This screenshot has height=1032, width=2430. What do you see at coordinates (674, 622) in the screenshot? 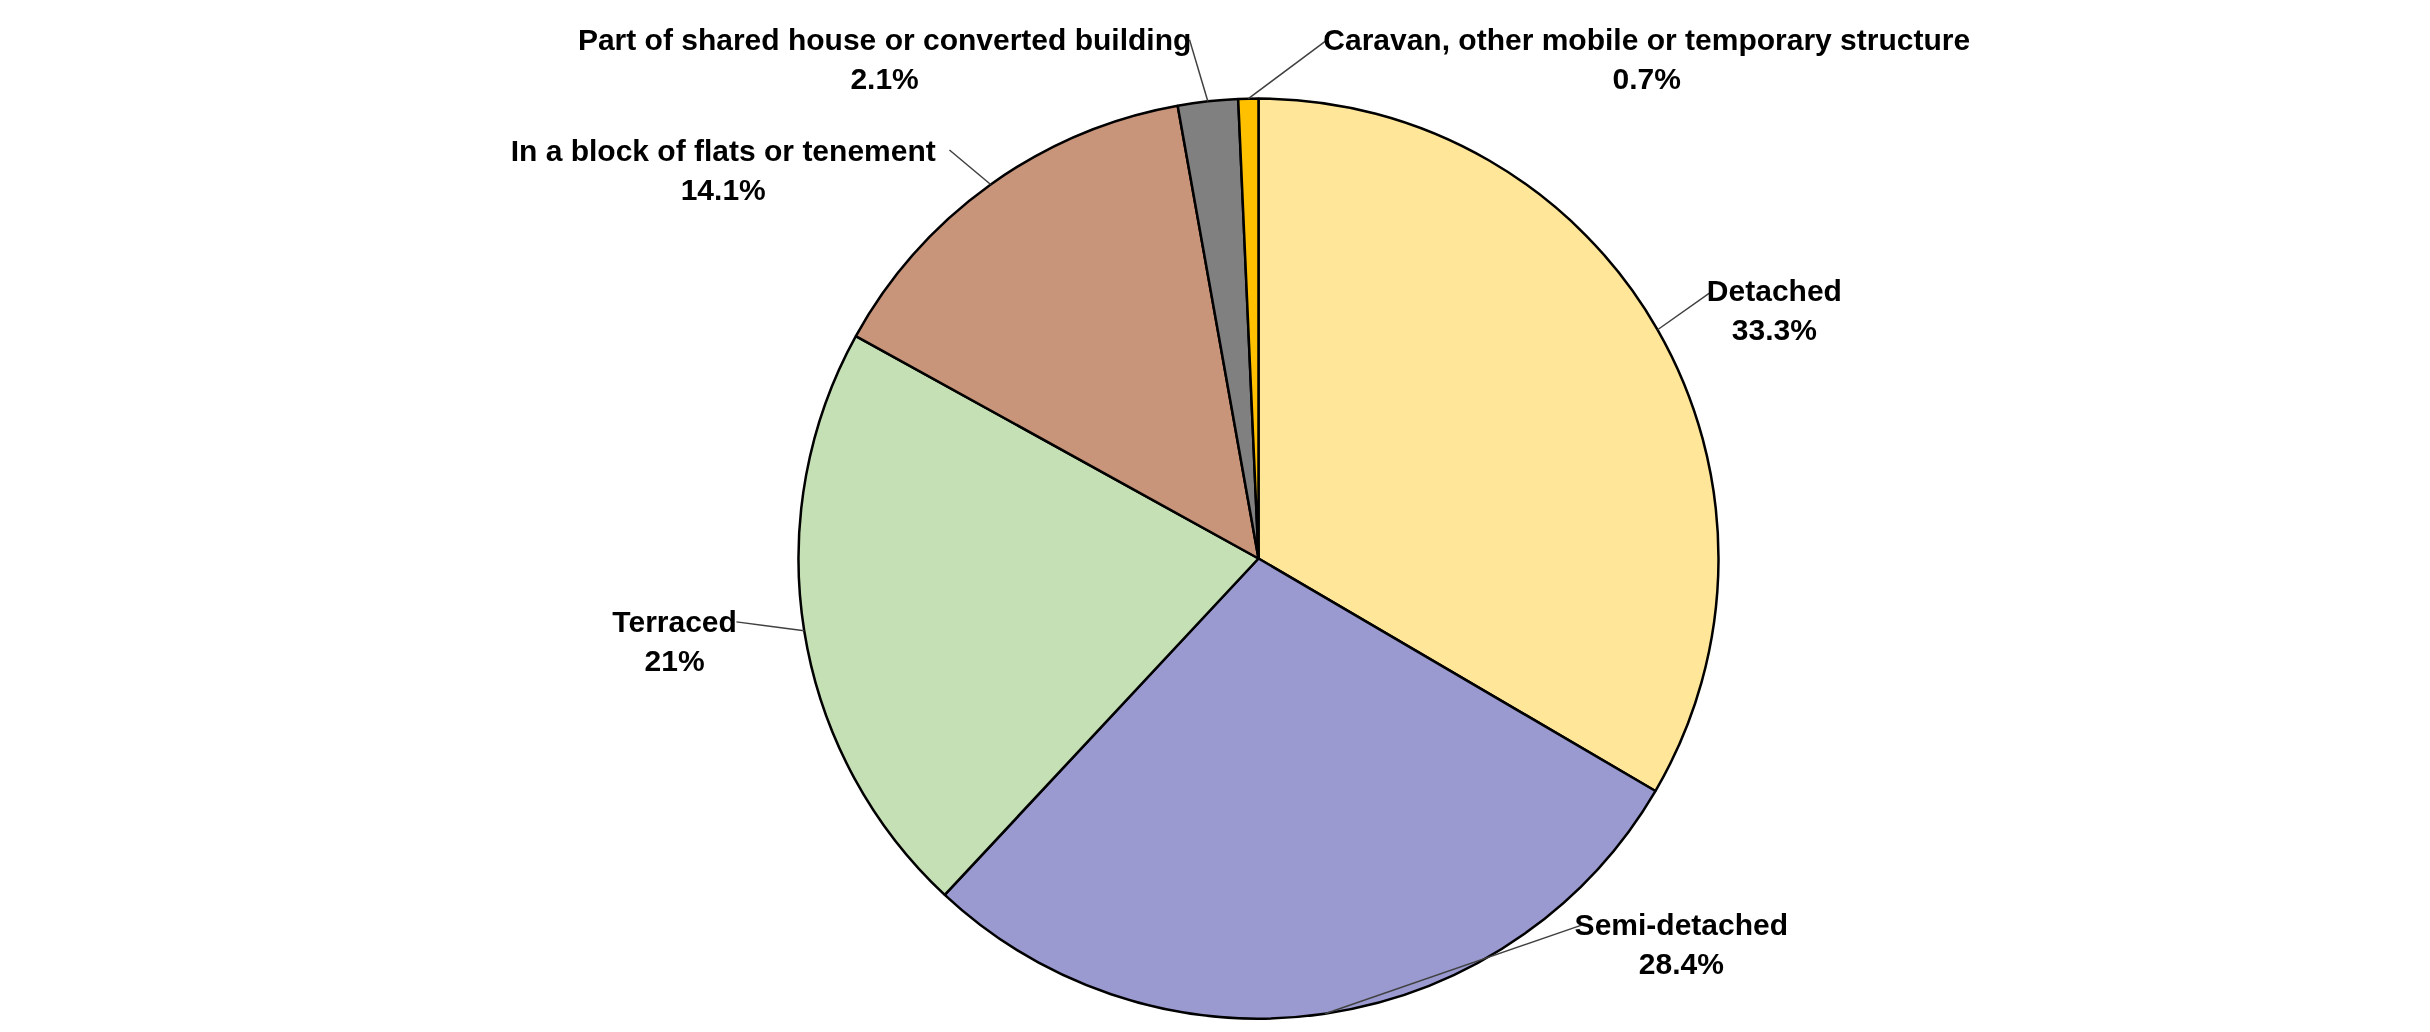
I see `slice-label: Terraced` at bounding box center [674, 622].